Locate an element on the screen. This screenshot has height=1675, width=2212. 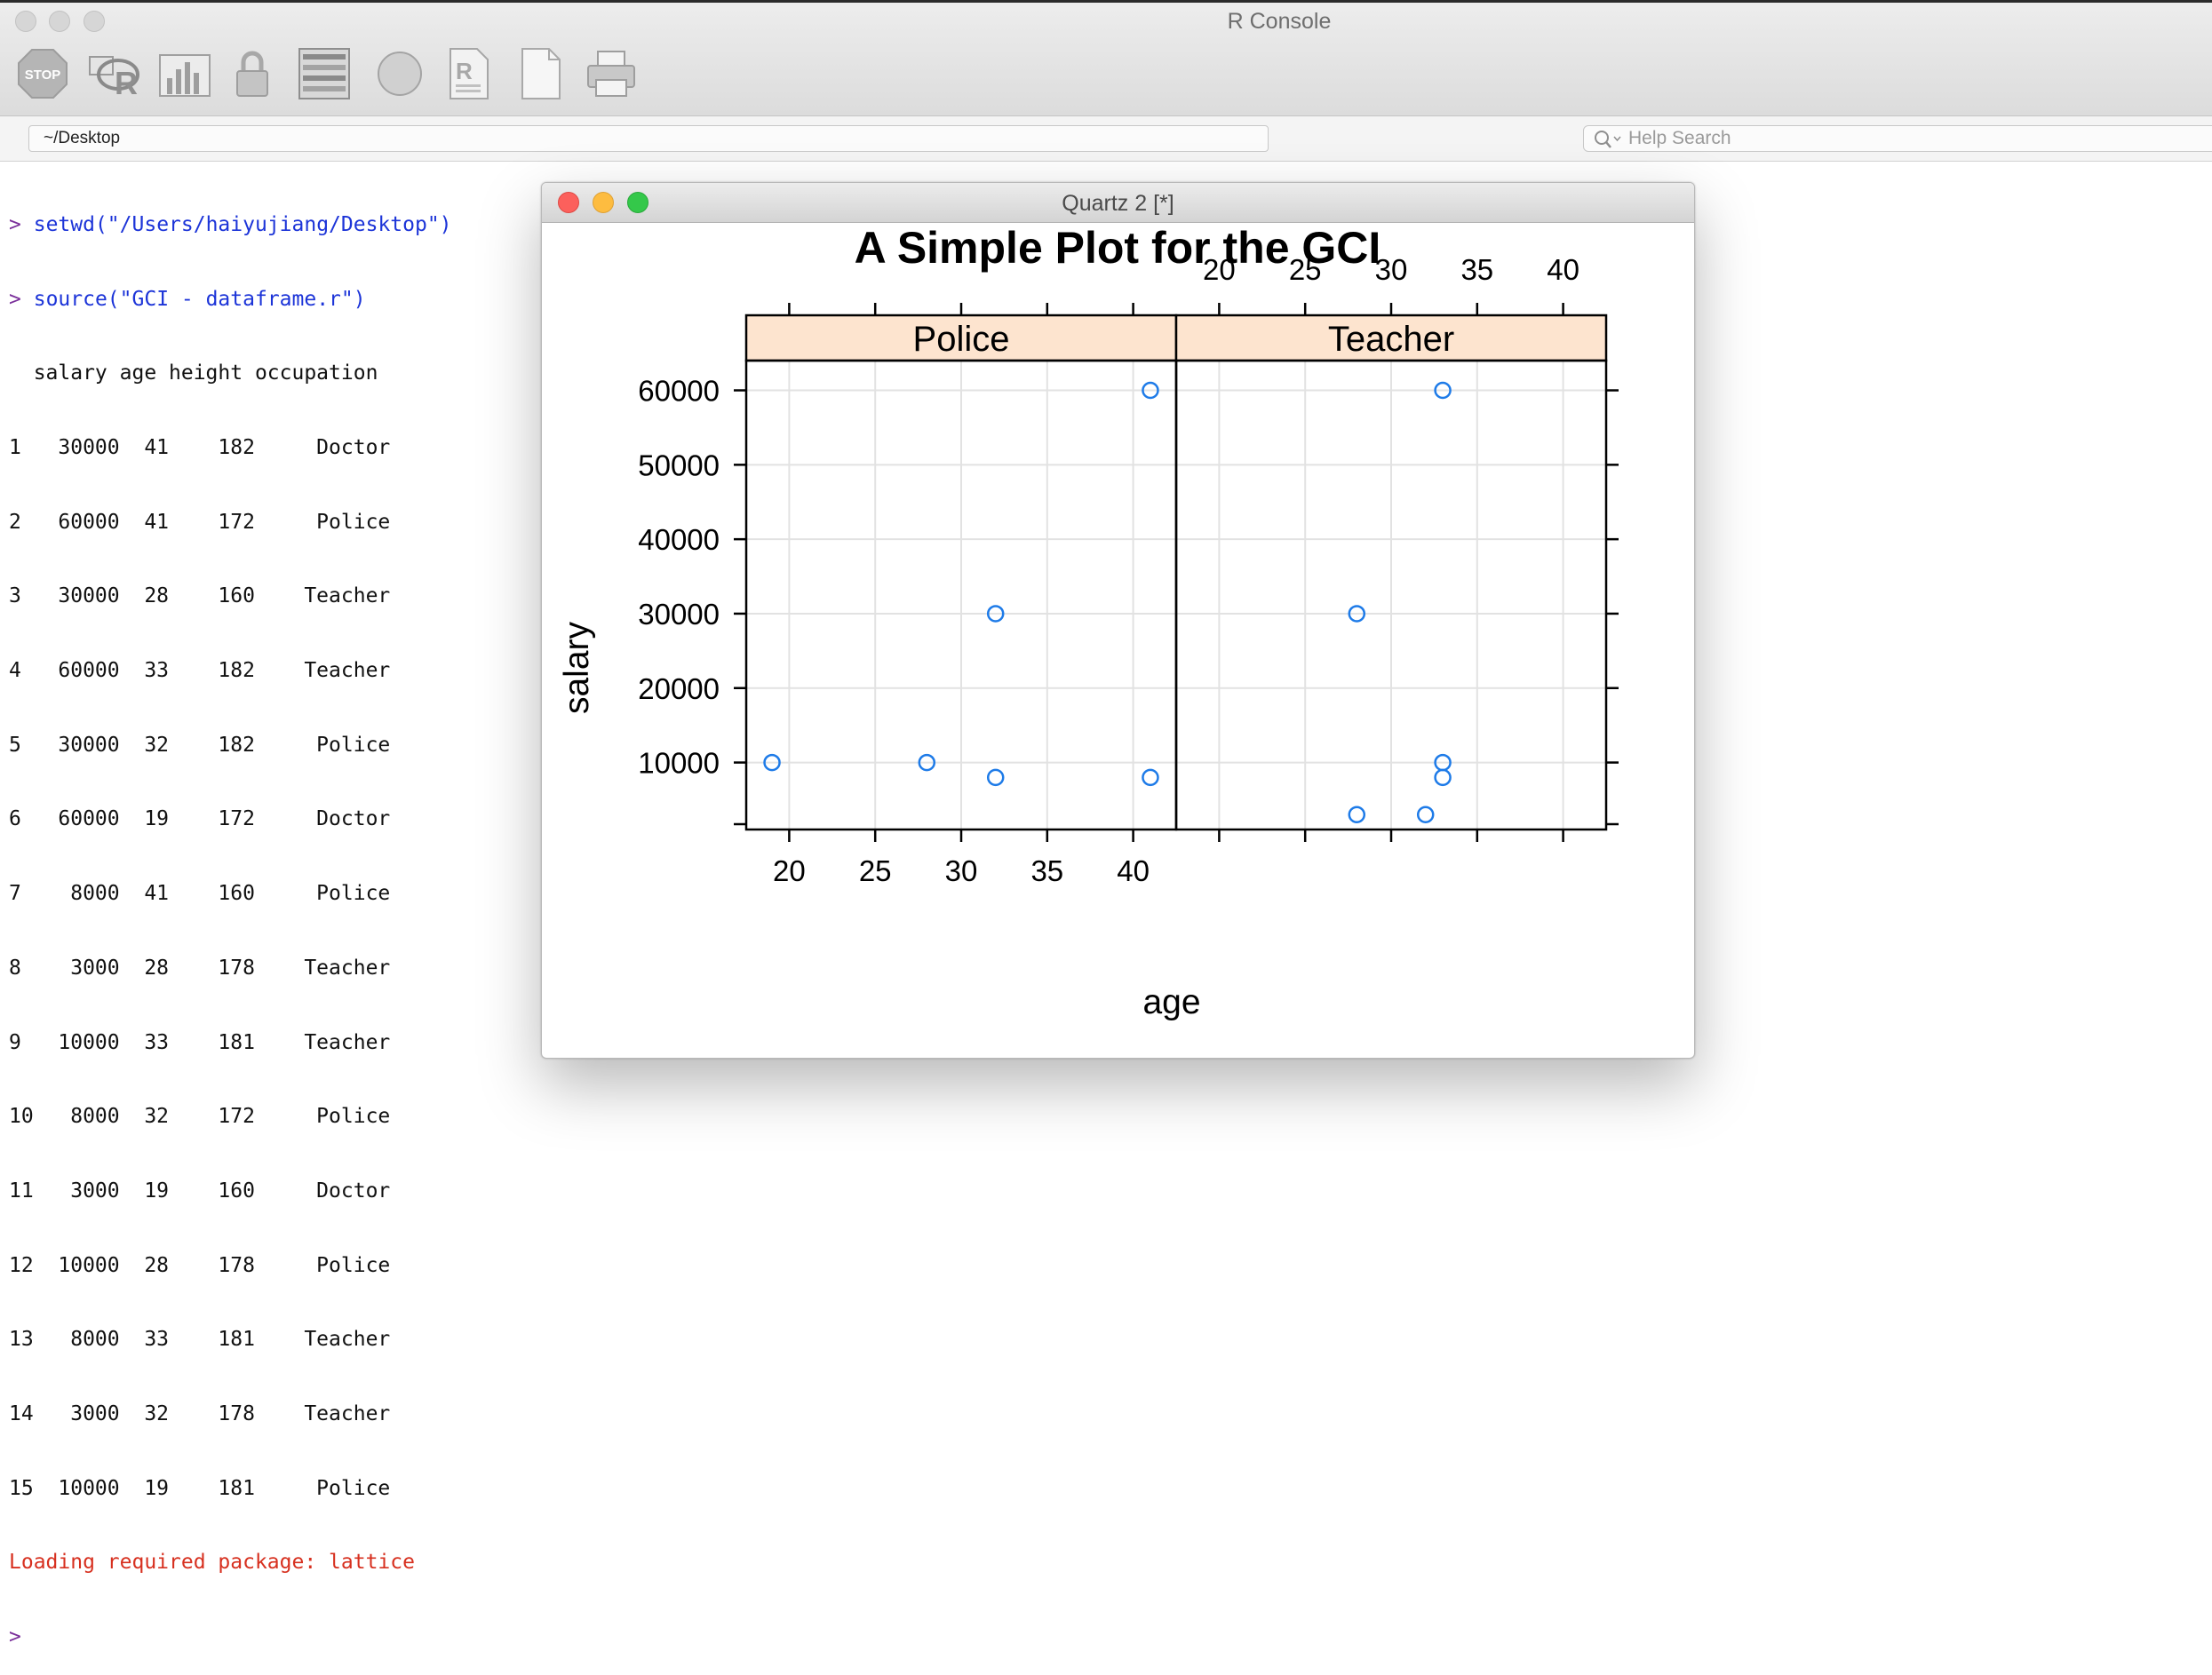
table-header: salary age height occupation is located at coordinates (194, 373).